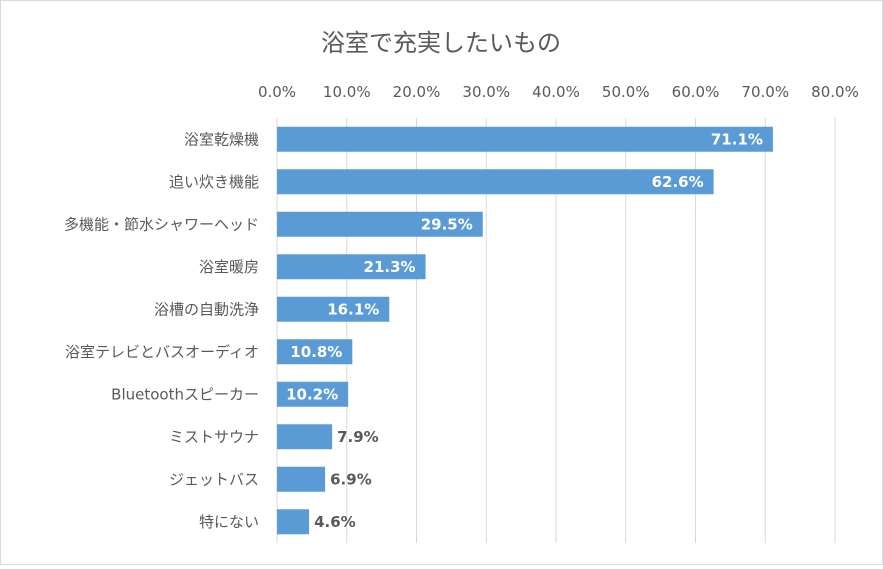  Describe the element at coordinates (214, 479) in the screenshot. I see `category-label: ジェットバス` at that location.